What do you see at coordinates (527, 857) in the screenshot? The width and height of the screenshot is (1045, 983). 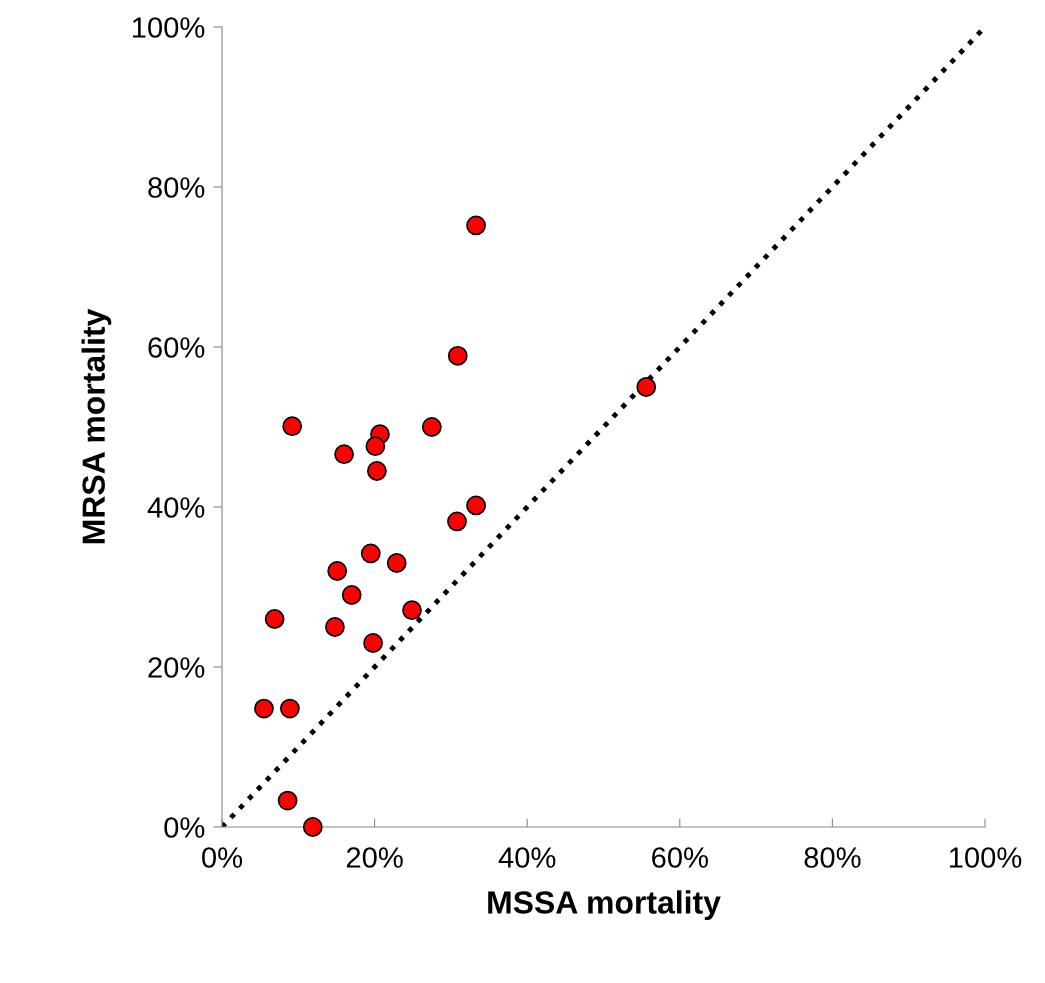 I see `x-tick-label: 40%` at bounding box center [527, 857].